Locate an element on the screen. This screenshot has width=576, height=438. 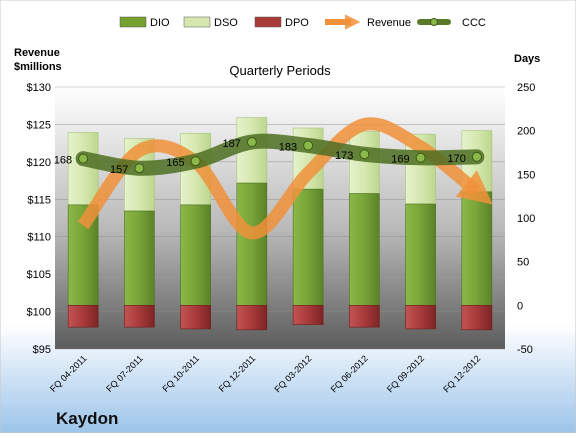
ccc-data-label: 165 is located at coordinates (175, 163).